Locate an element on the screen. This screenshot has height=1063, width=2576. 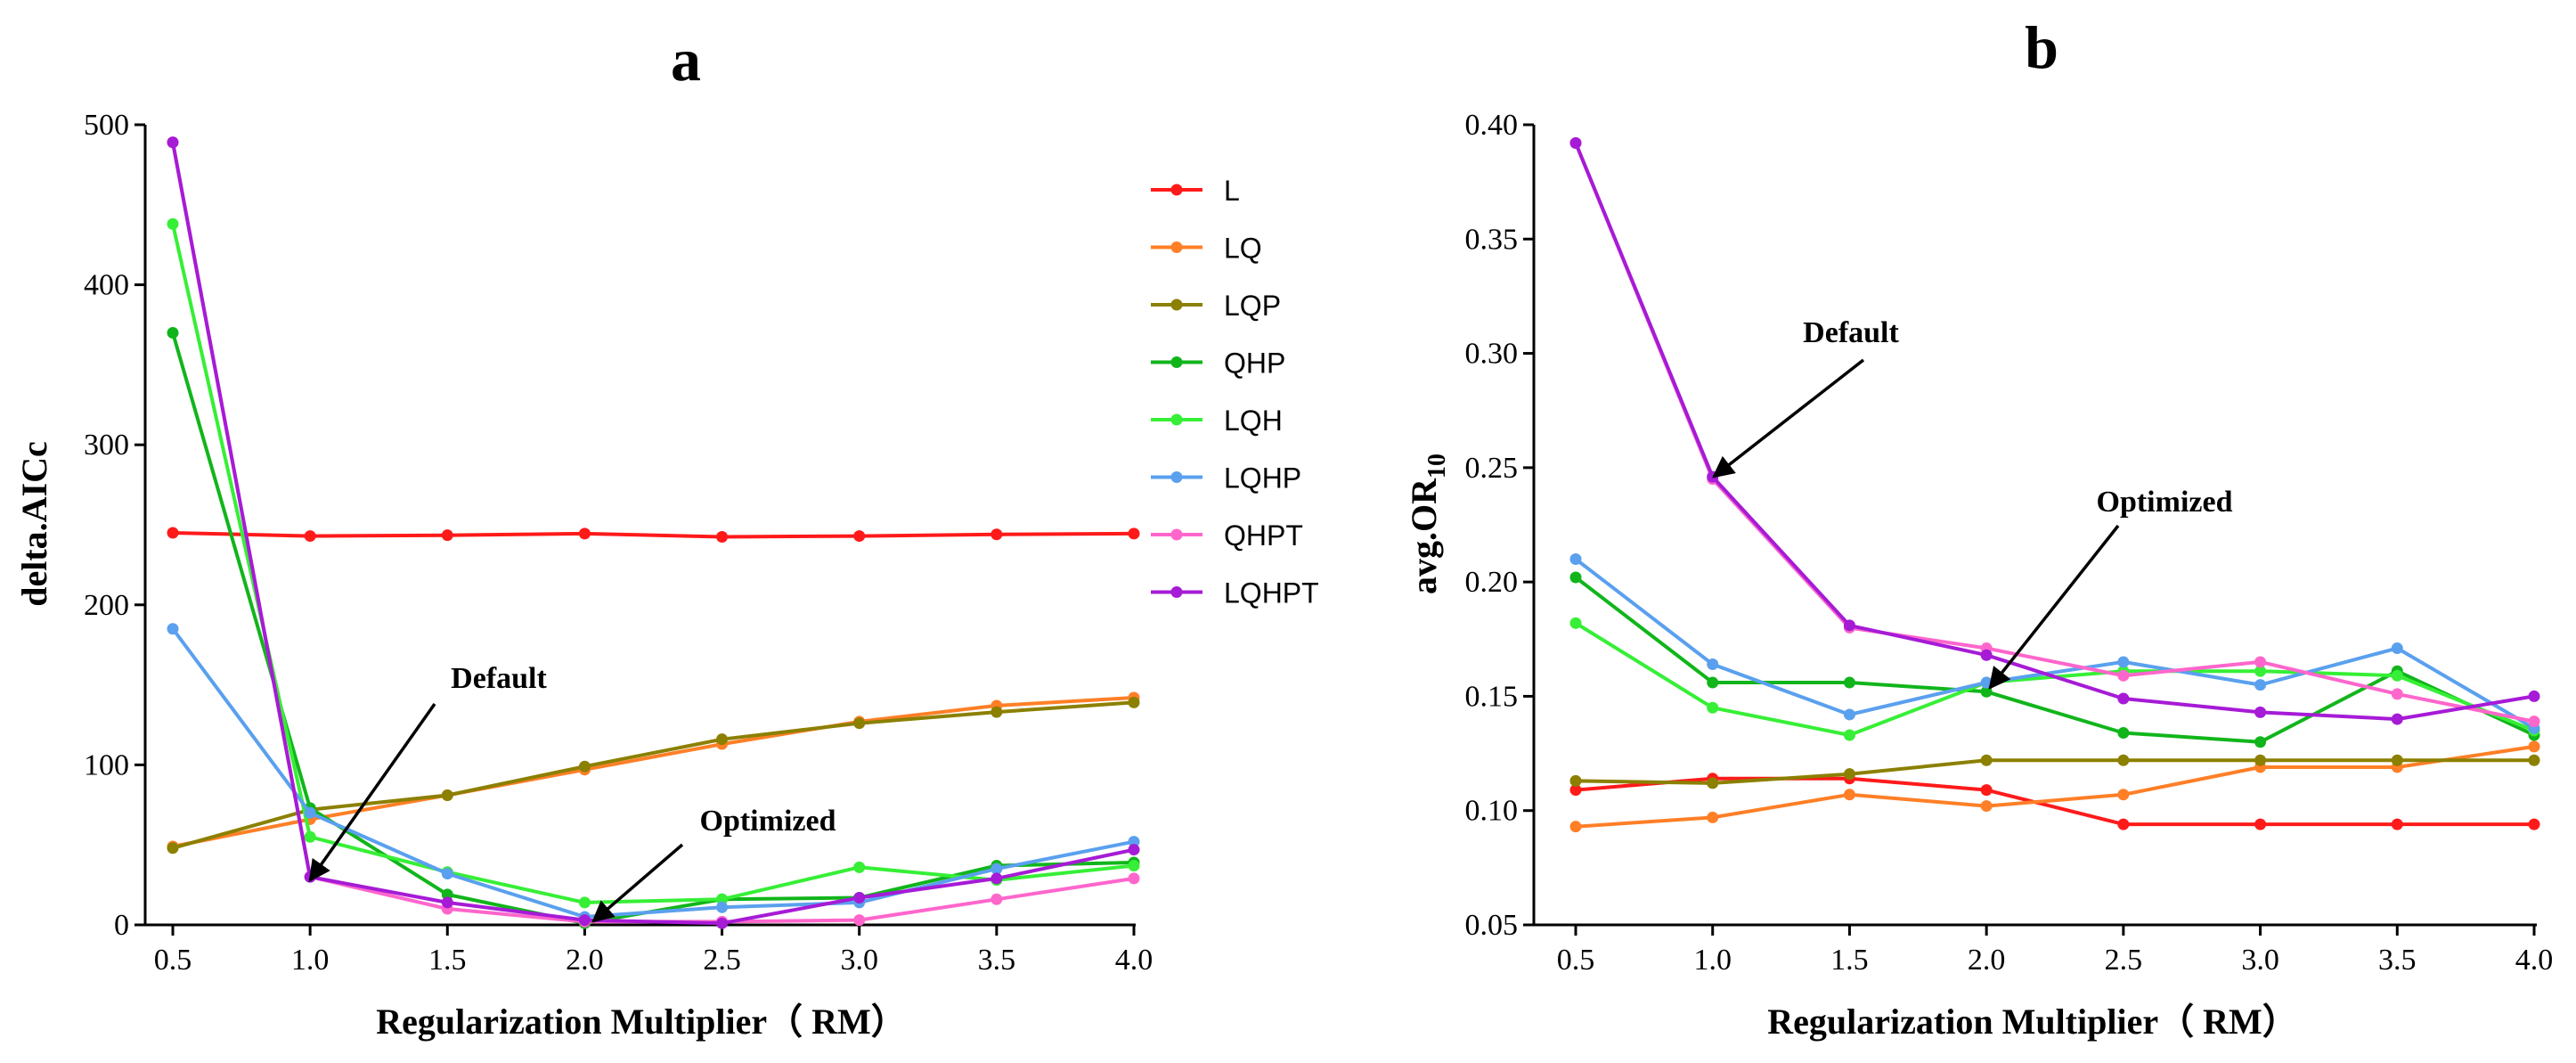
panel-b-series-line-lqhp is located at coordinates (2055, 644).